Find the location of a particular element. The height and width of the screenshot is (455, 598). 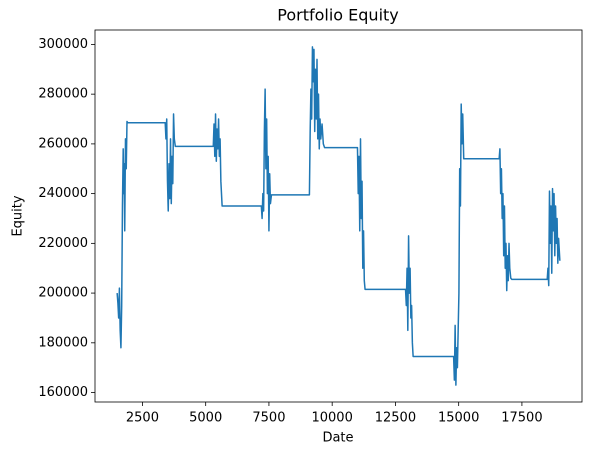

y-axis-label: Equity is located at coordinates (18, 215).